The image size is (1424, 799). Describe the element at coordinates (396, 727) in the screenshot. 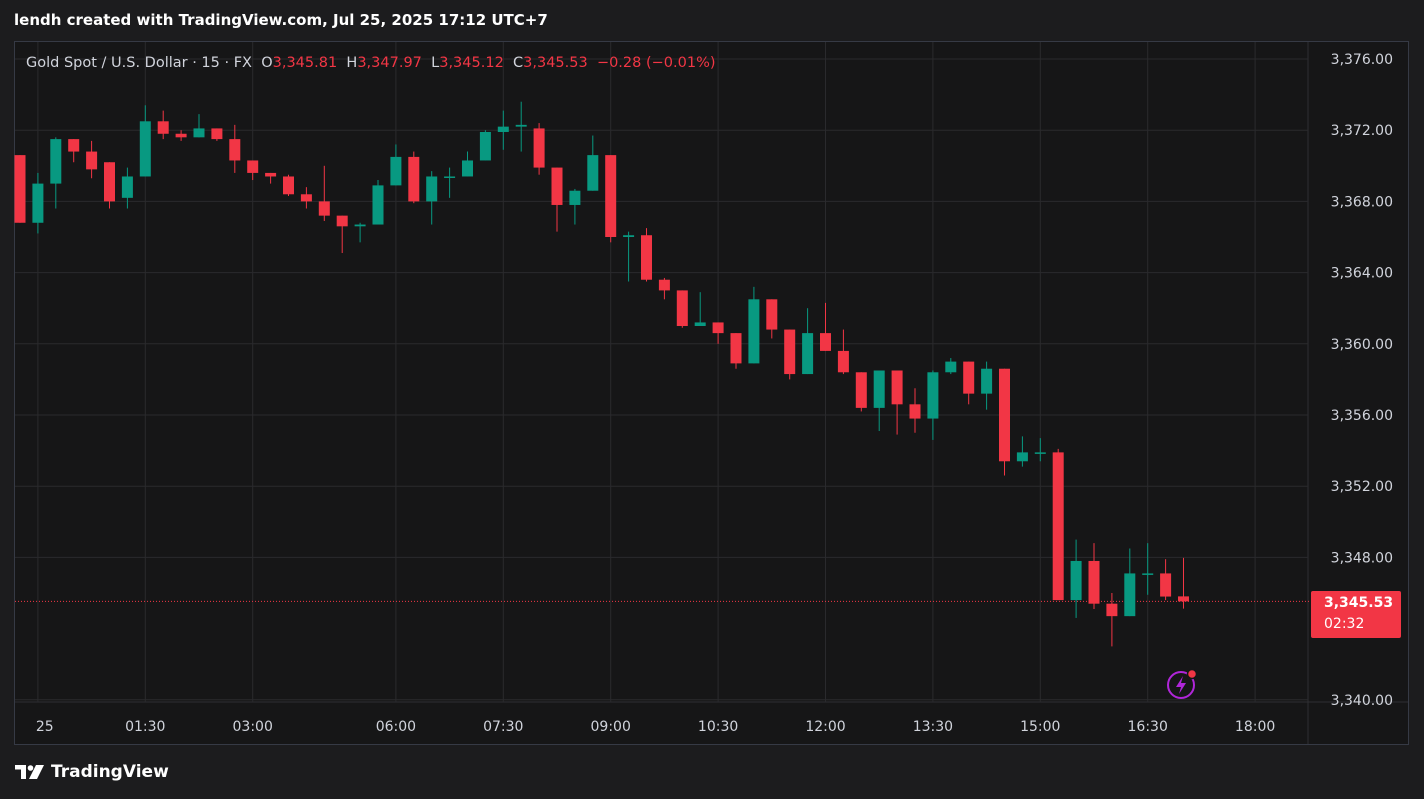

I see `x-tick-label: 06:00` at that location.